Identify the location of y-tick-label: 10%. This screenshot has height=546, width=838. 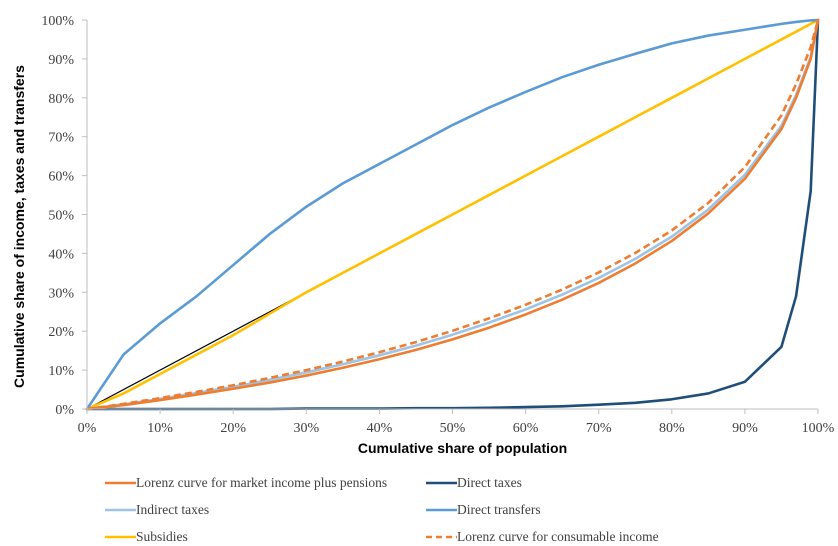
(61, 371).